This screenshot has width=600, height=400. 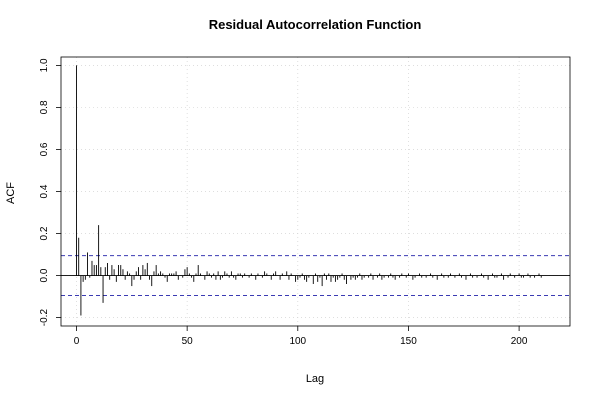 What do you see at coordinates (315, 276) in the screenshot?
I see `confidence-bounds` at bounding box center [315, 276].